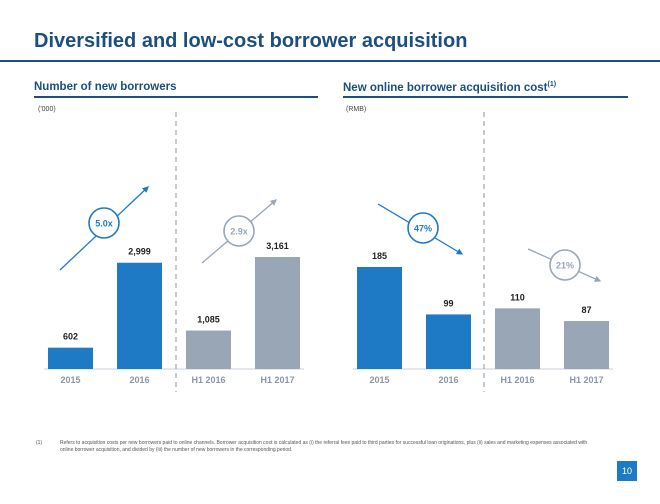  I want to click on data-label: 1,085, so click(208, 320).